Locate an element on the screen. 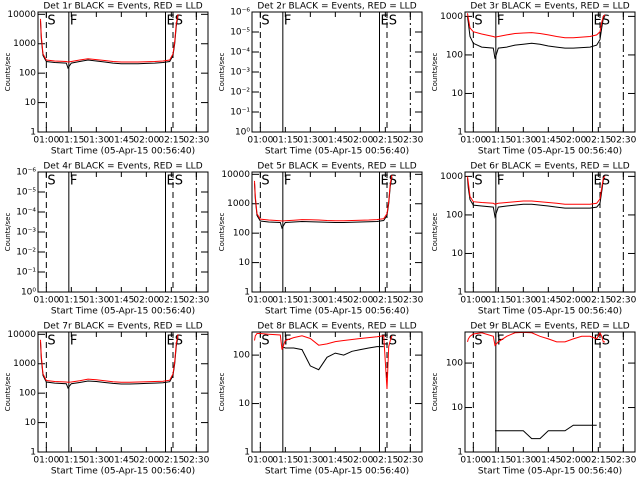  y-tick-label: 10⁻¹ is located at coordinates (240, 113).